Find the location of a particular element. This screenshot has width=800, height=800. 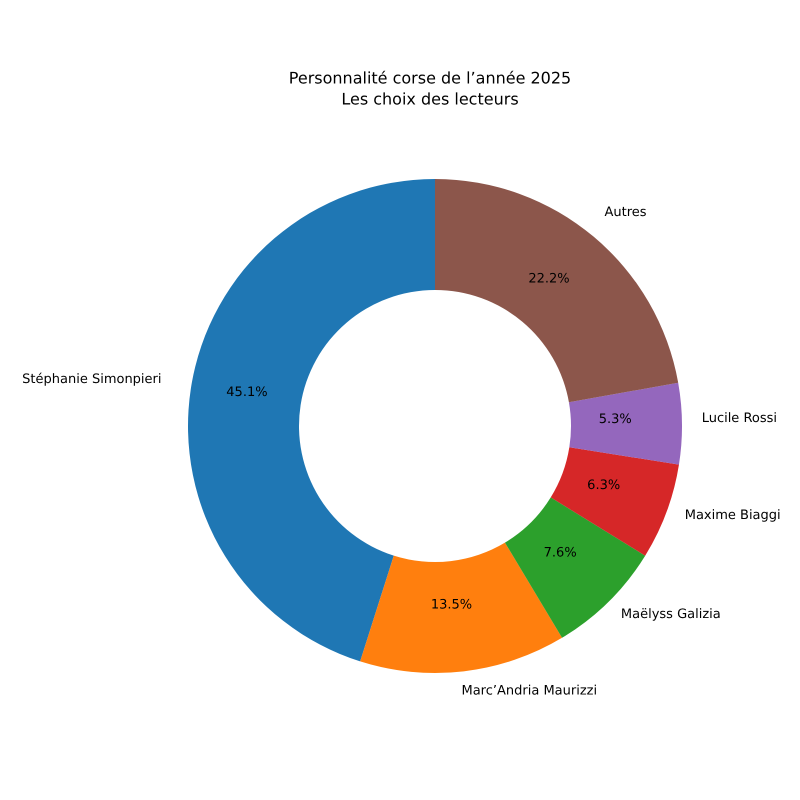

slice-label: Maxime Biaggi is located at coordinates (732, 515).